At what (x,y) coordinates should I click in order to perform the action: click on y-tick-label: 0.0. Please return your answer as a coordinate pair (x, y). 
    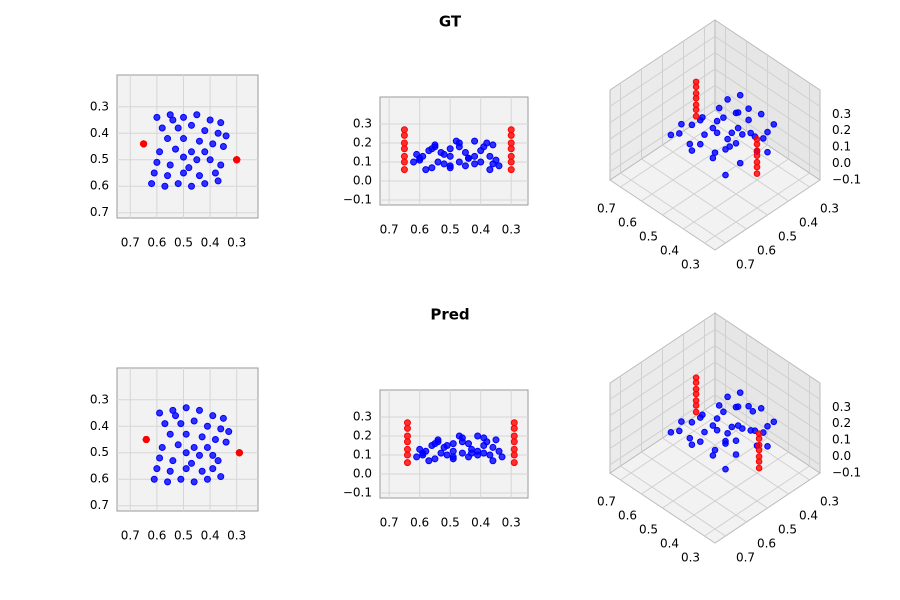
    Looking at the image, I should click on (362, 474).